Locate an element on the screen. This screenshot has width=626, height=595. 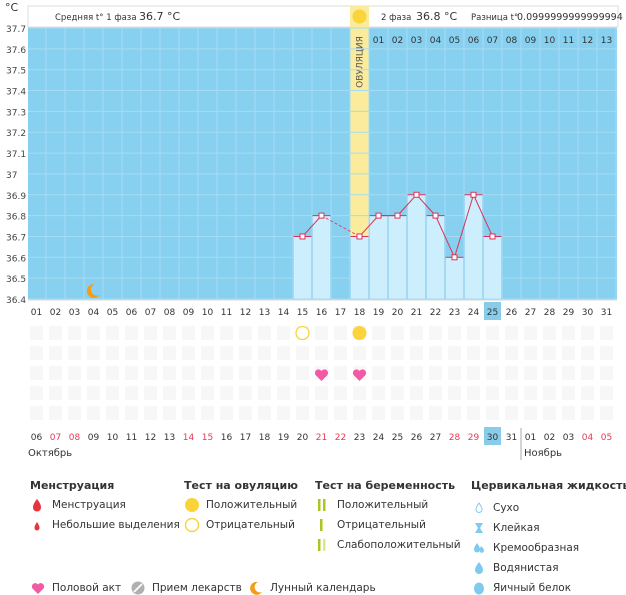
cycle-day-label: 02 is located at coordinates (55, 313).